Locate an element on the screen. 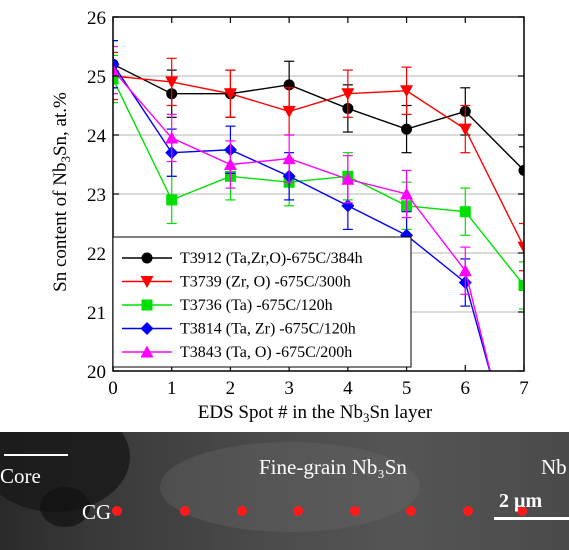 The image size is (569, 550). sem-light-patch is located at coordinates (290, 487).